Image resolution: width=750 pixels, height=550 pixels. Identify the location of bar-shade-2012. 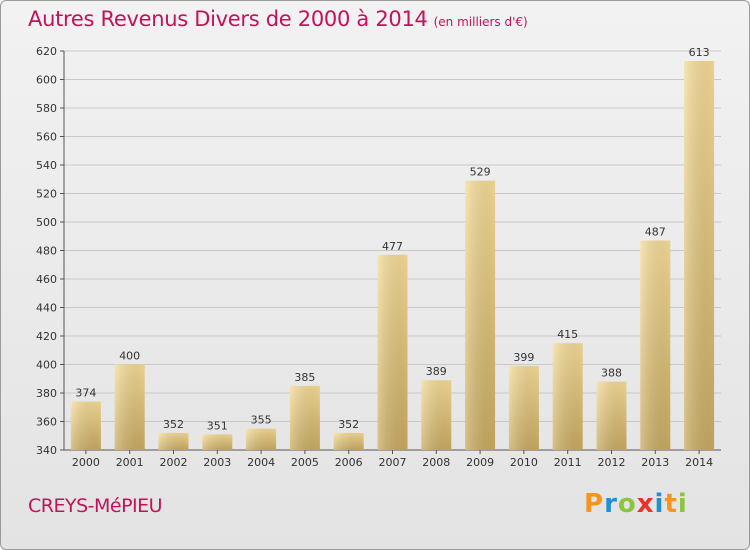
(611, 415).